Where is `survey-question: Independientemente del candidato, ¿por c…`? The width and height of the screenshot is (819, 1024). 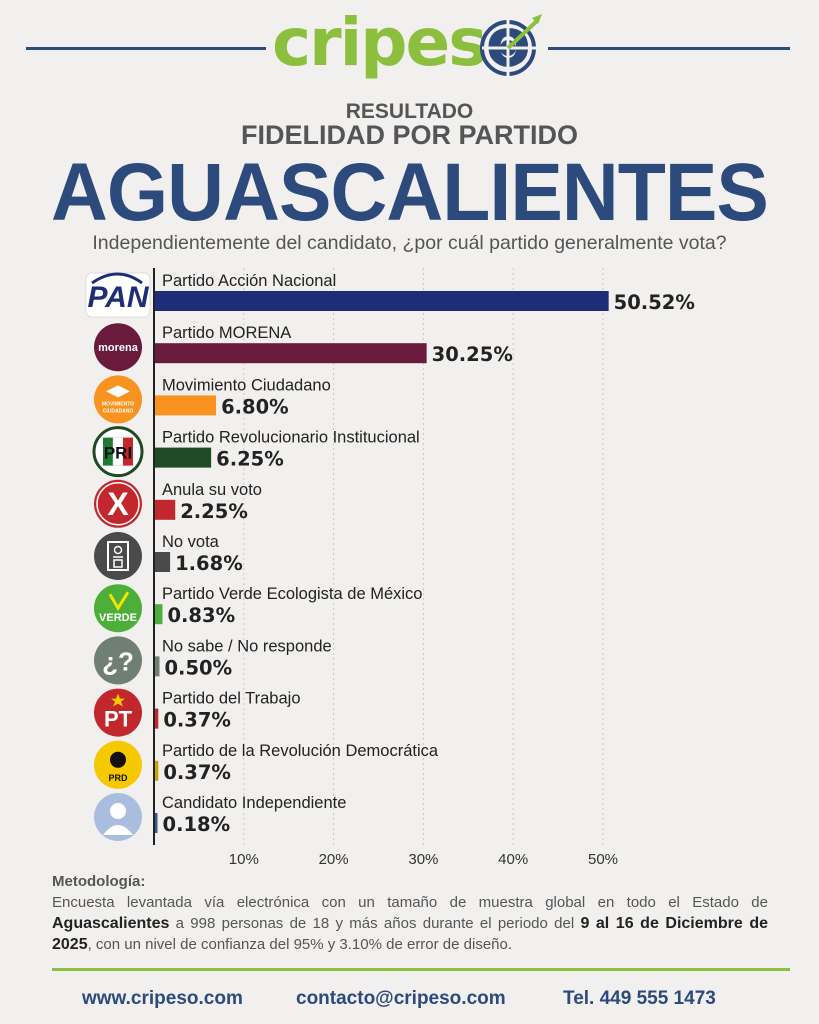 survey-question: Independientemente del candidato, ¿por c… is located at coordinates (409, 243).